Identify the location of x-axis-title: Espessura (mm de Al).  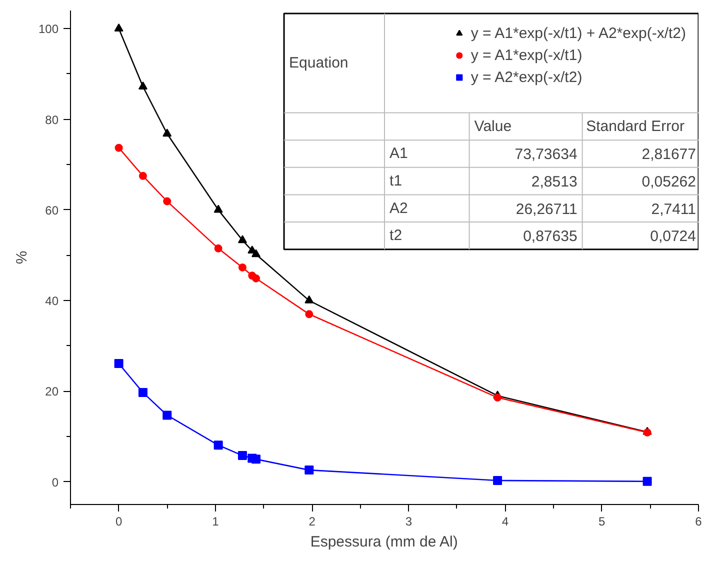
(384, 542).